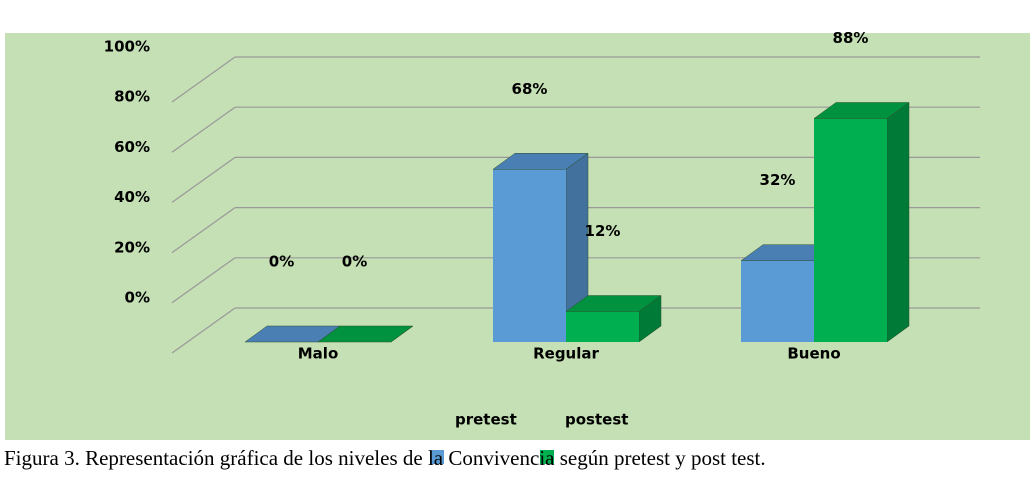 This screenshot has height=487, width=1033. I want to click on data-label: 32%, so click(778, 180).